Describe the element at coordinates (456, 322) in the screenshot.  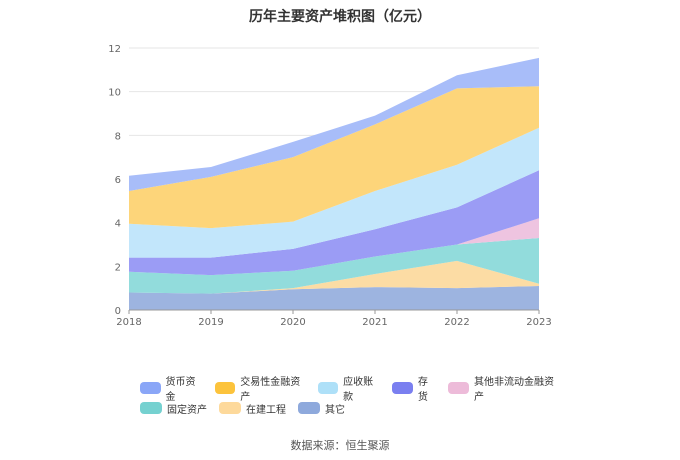
I see `x-tick-label: 2022` at that location.